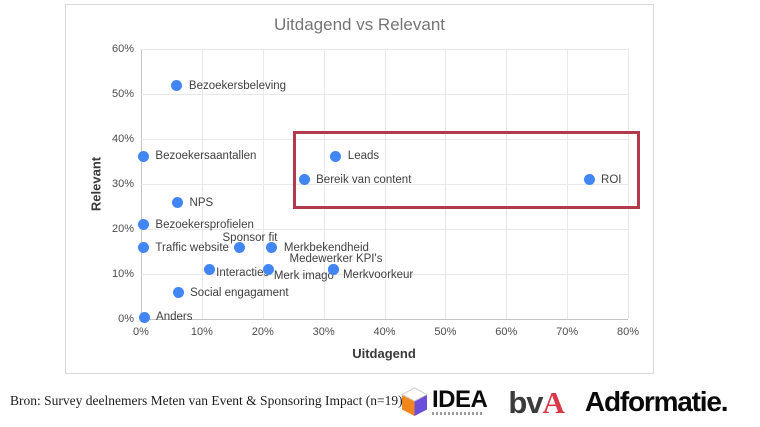  Describe the element at coordinates (122, 229) in the screenshot. I see `y-tick-label: 20%` at that location.